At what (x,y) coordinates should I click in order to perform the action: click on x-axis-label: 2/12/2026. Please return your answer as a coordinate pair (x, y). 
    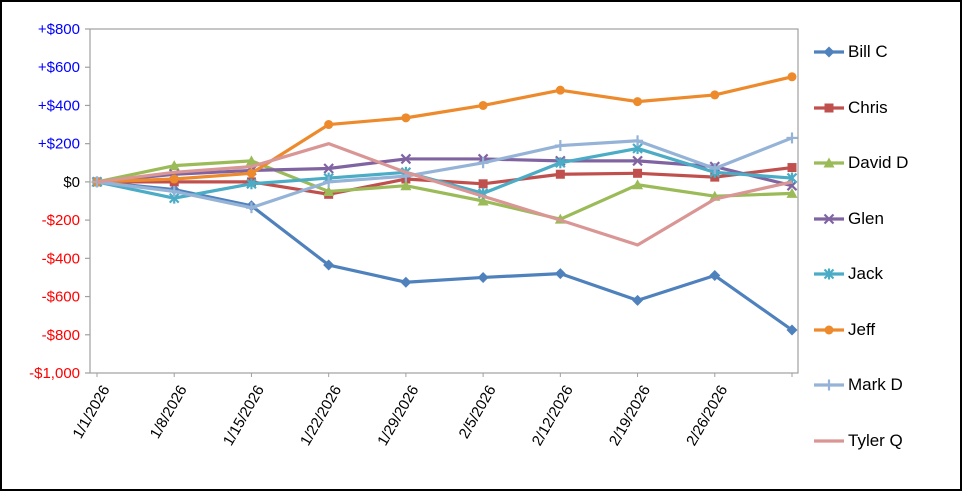
    Looking at the image, I should click on (553, 416).